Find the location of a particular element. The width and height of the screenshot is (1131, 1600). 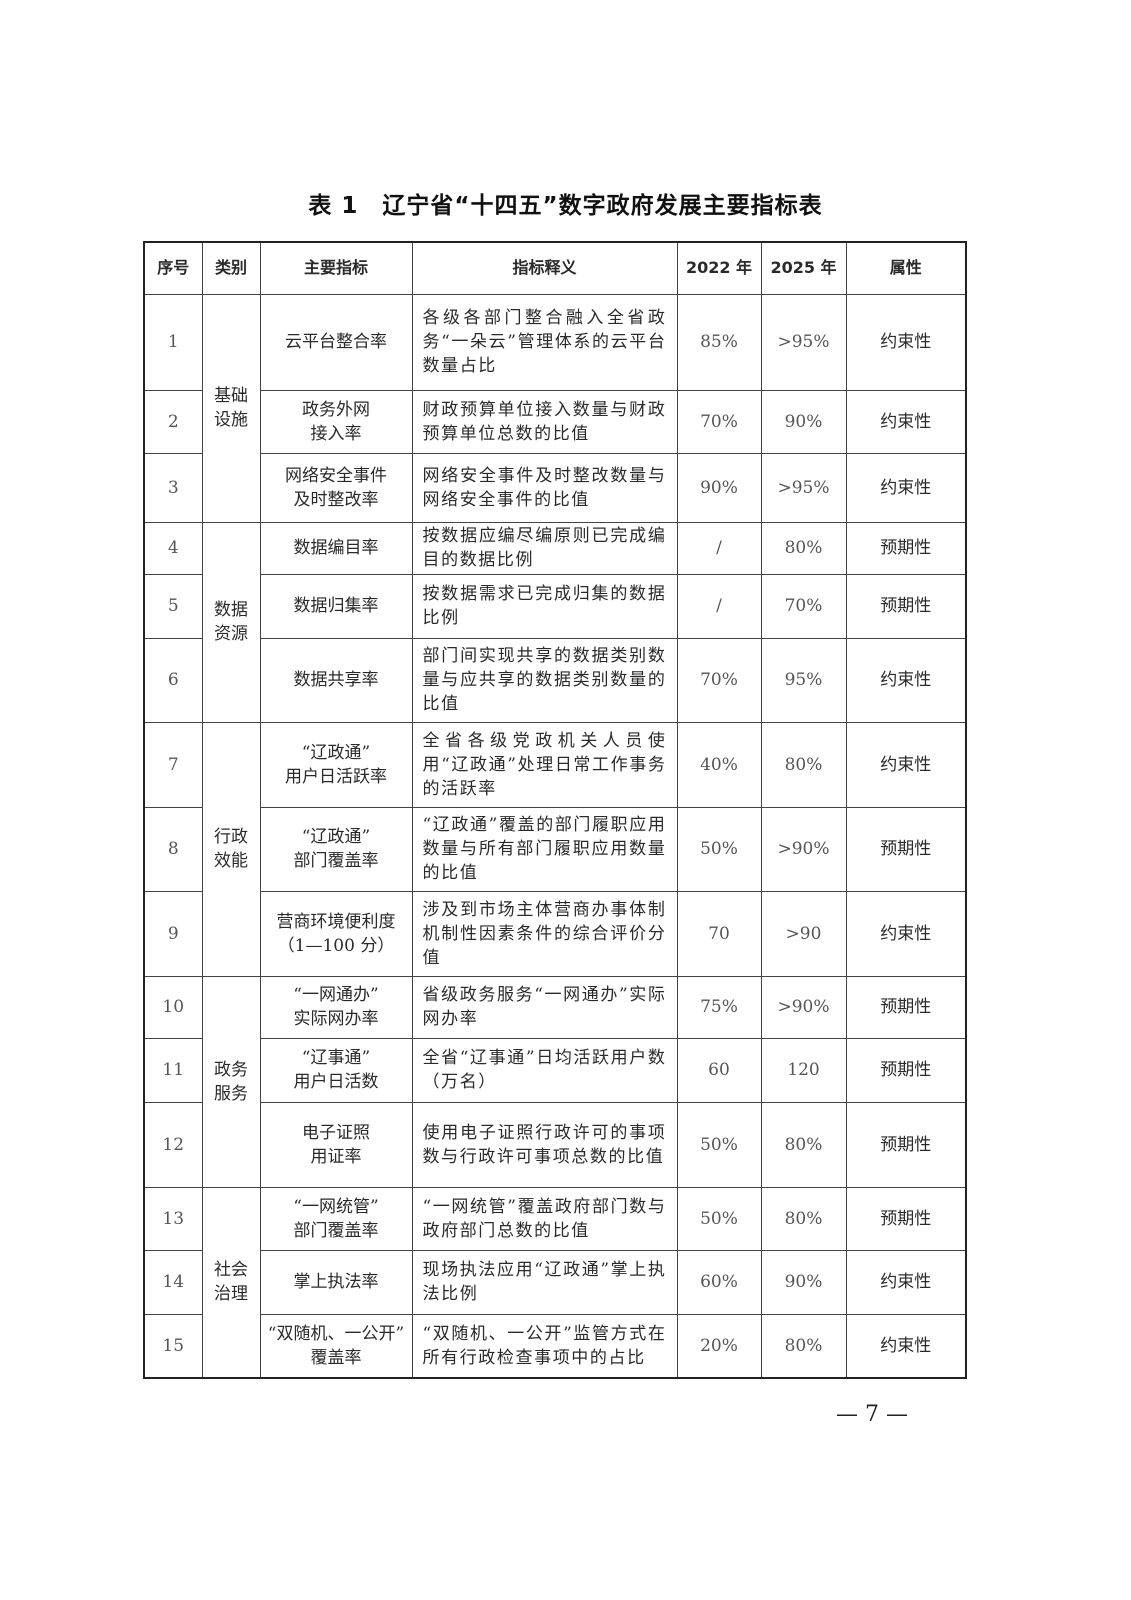

indicator-cell: “一网通办” 实际网办率 is located at coordinates (336, 1007).